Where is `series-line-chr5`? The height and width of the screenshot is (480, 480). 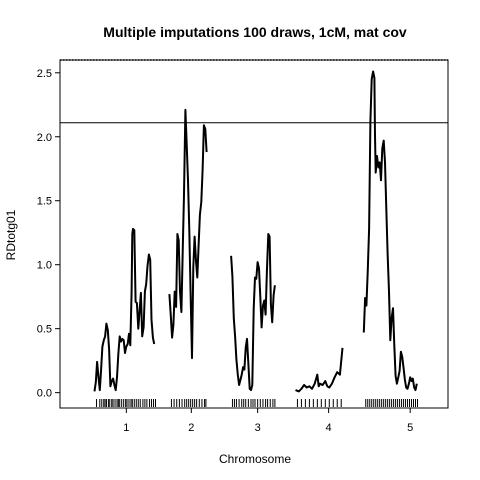 series-line-chr5 is located at coordinates (390, 231).